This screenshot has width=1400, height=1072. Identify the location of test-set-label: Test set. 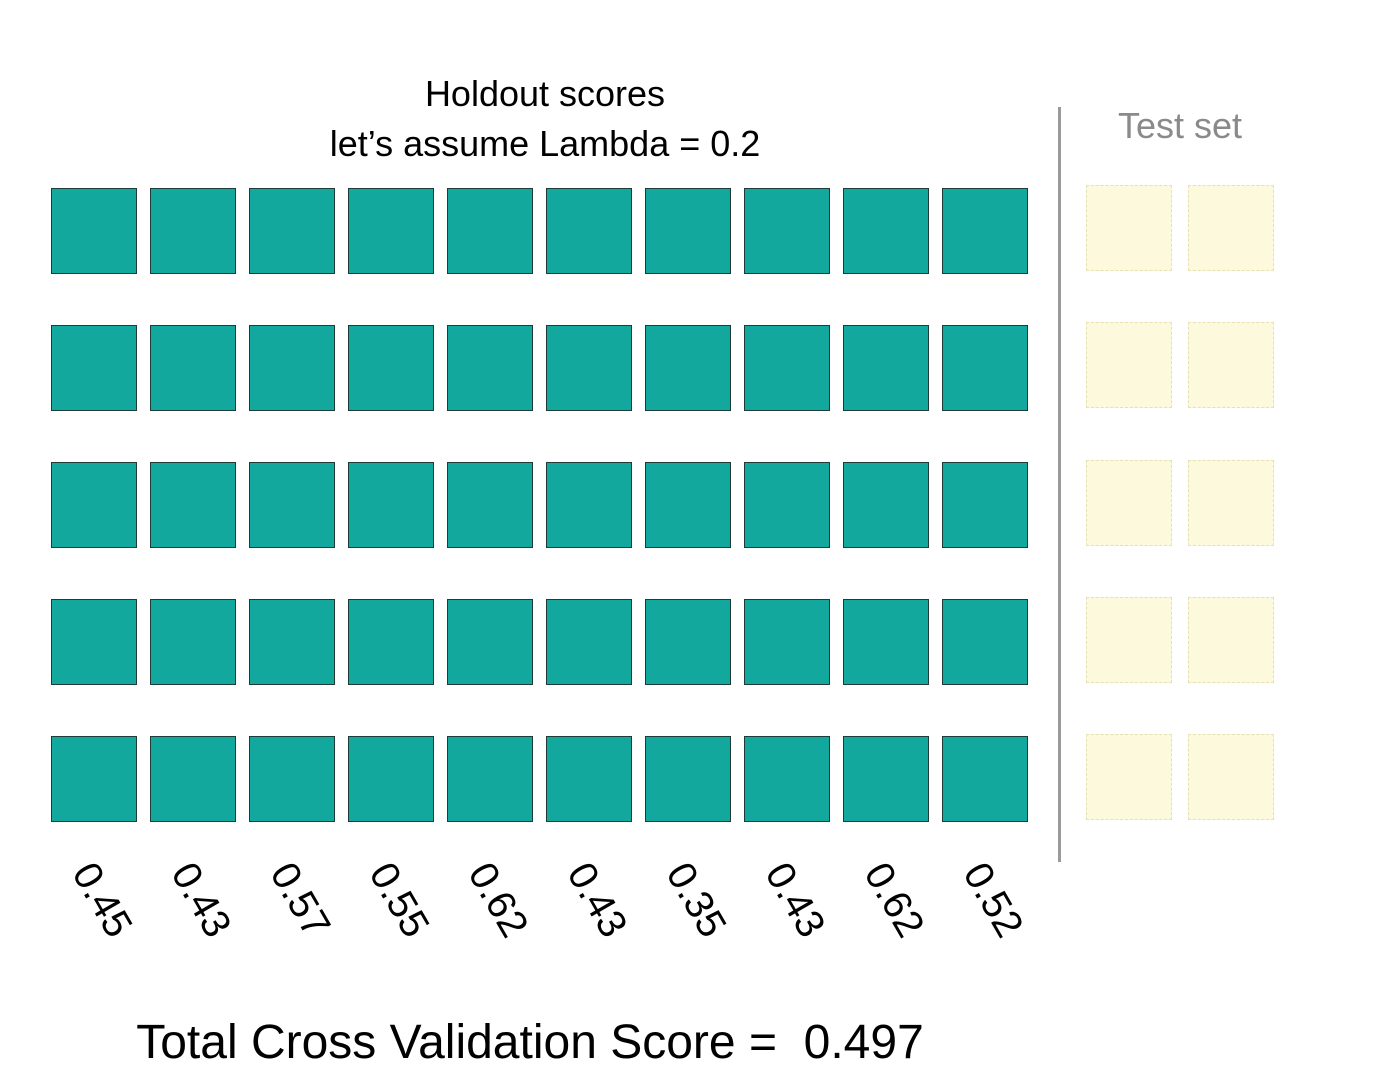
(1180, 125).